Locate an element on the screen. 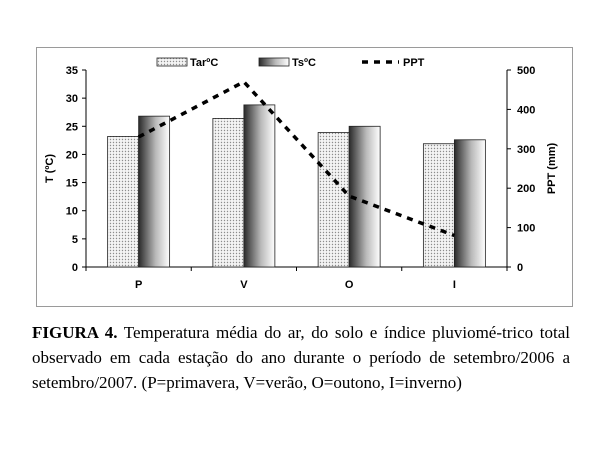 The height and width of the screenshot is (453, 593). y-right-tick-label: 500 is located at coordinates (526, 71).